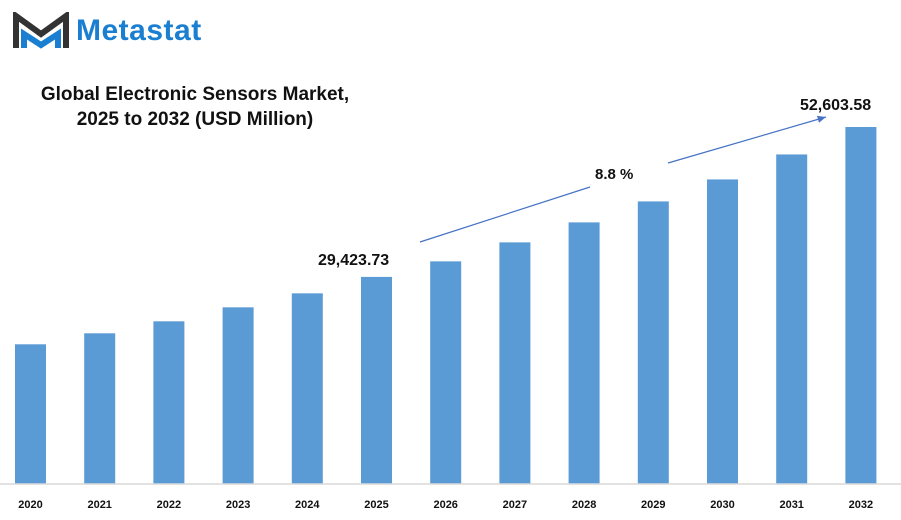  What do you see at coordinates (584, 505) in the screenshot?
I see `x-tick-label: 2028` at bounding box center [584, 505].